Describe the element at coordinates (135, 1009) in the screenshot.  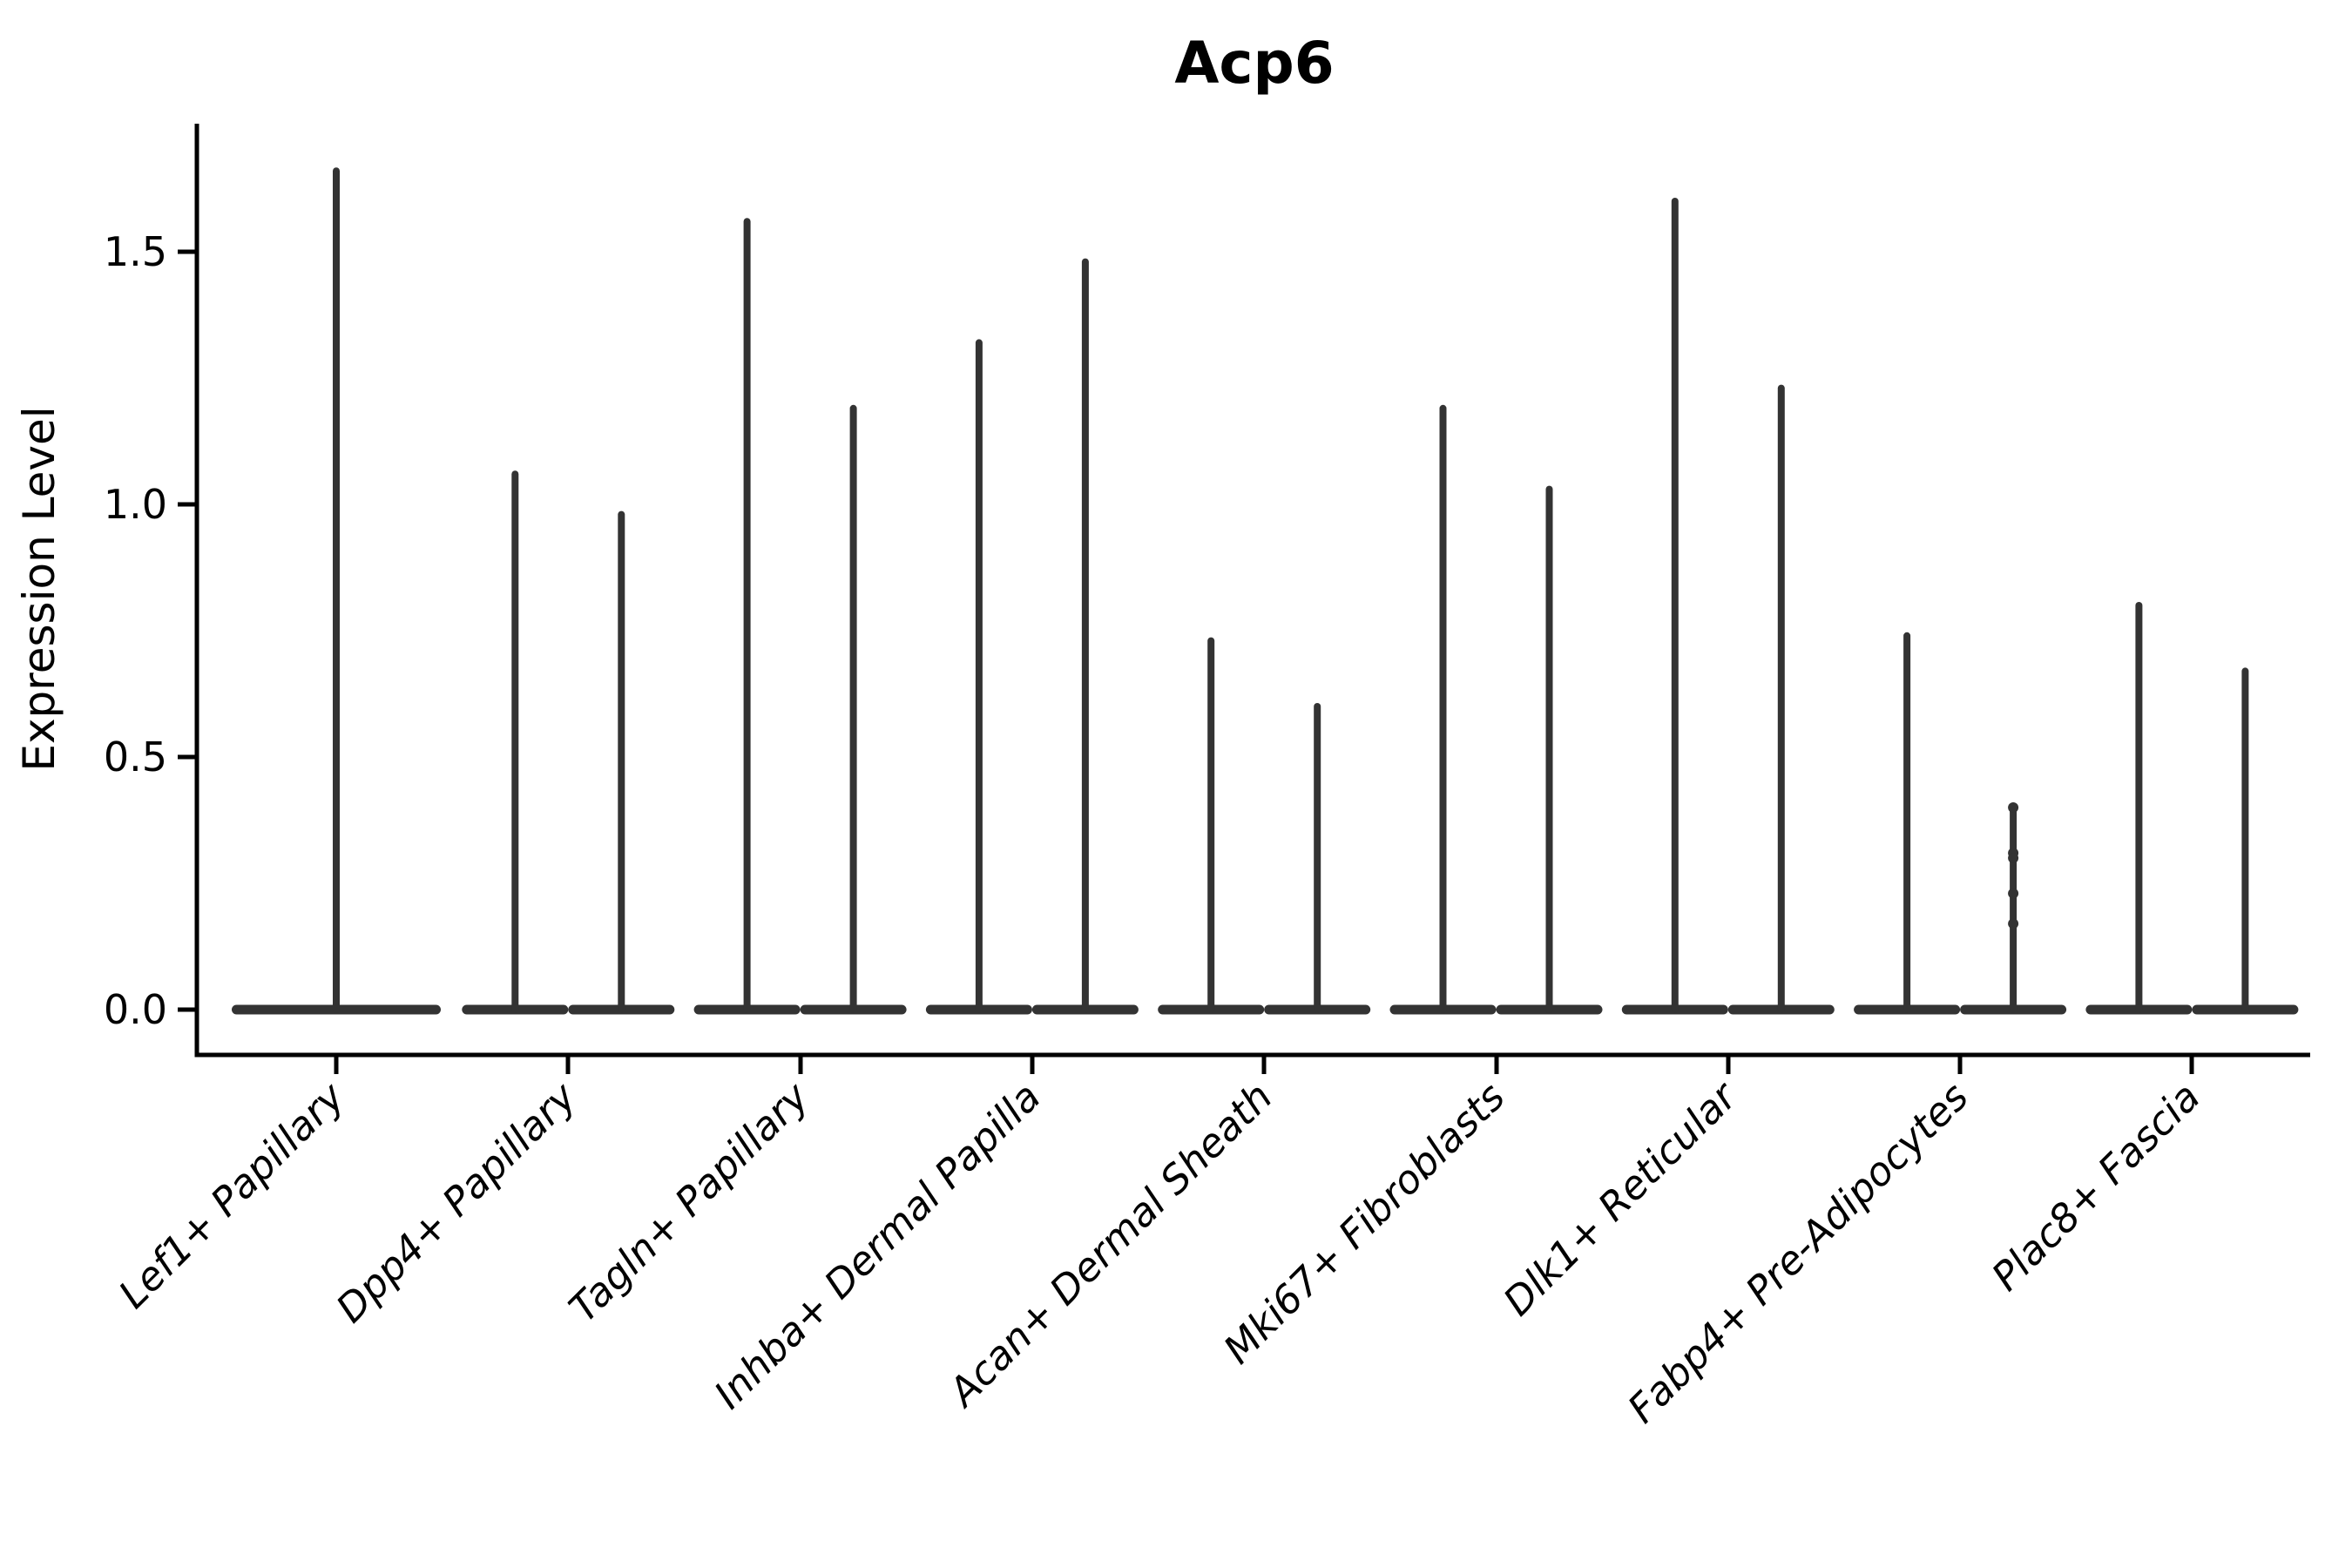
I see `y-tick-label-0: 0.0` at that location.